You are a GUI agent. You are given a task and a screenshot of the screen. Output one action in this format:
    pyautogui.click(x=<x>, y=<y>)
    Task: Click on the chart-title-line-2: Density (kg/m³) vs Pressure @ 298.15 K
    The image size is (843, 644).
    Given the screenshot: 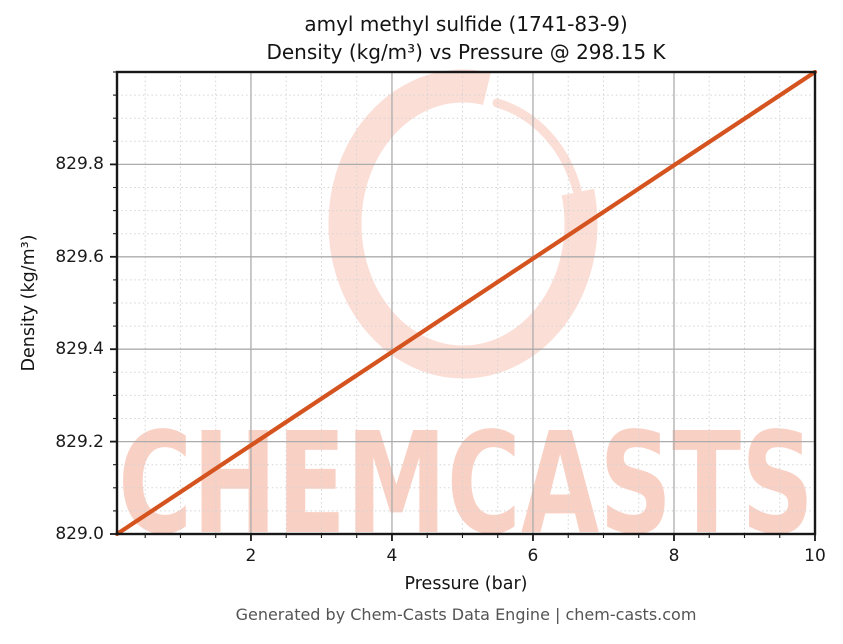 What is the action you would take?
    pyautogui.click(x=466, y=52)
    